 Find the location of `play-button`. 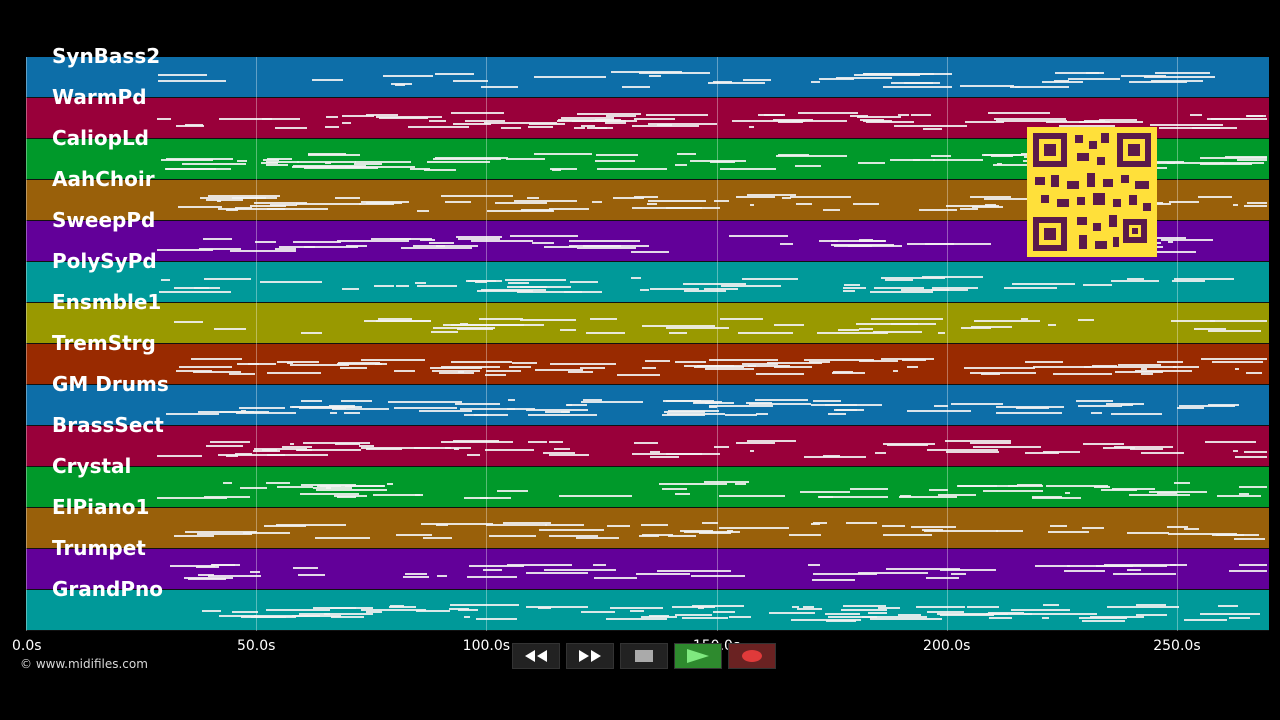

play-button is located at coordinates (698, 656).